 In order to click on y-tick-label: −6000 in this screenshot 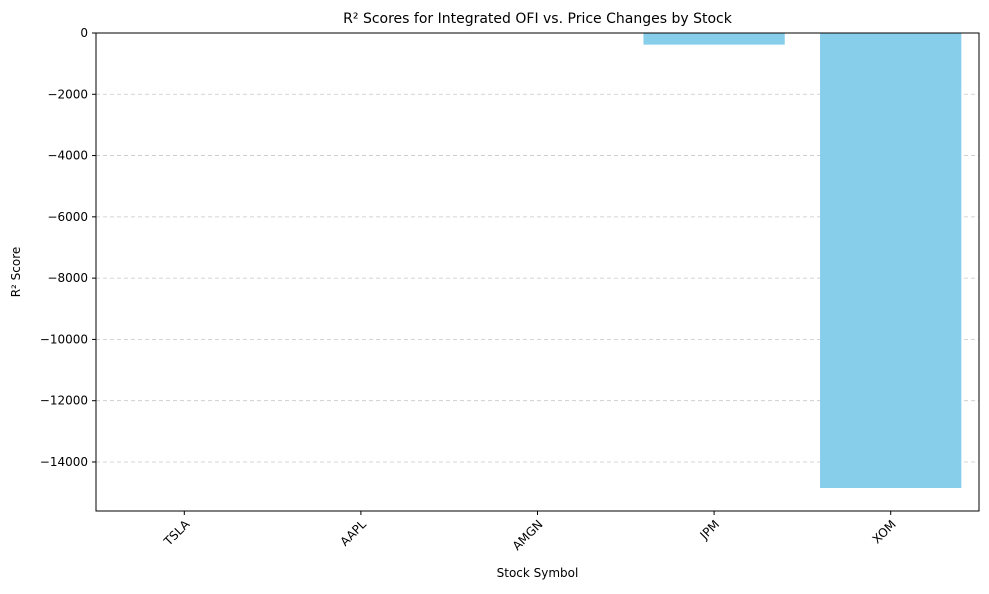, I will do `click(67, 217)`.